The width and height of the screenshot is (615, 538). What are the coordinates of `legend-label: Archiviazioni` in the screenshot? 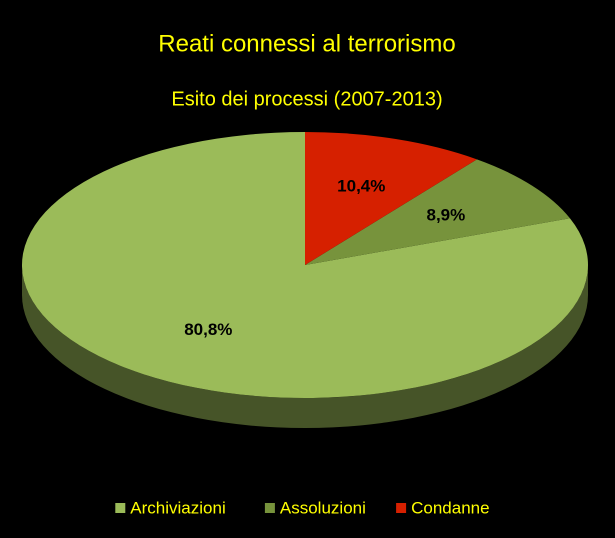 It's located at (177, 507).